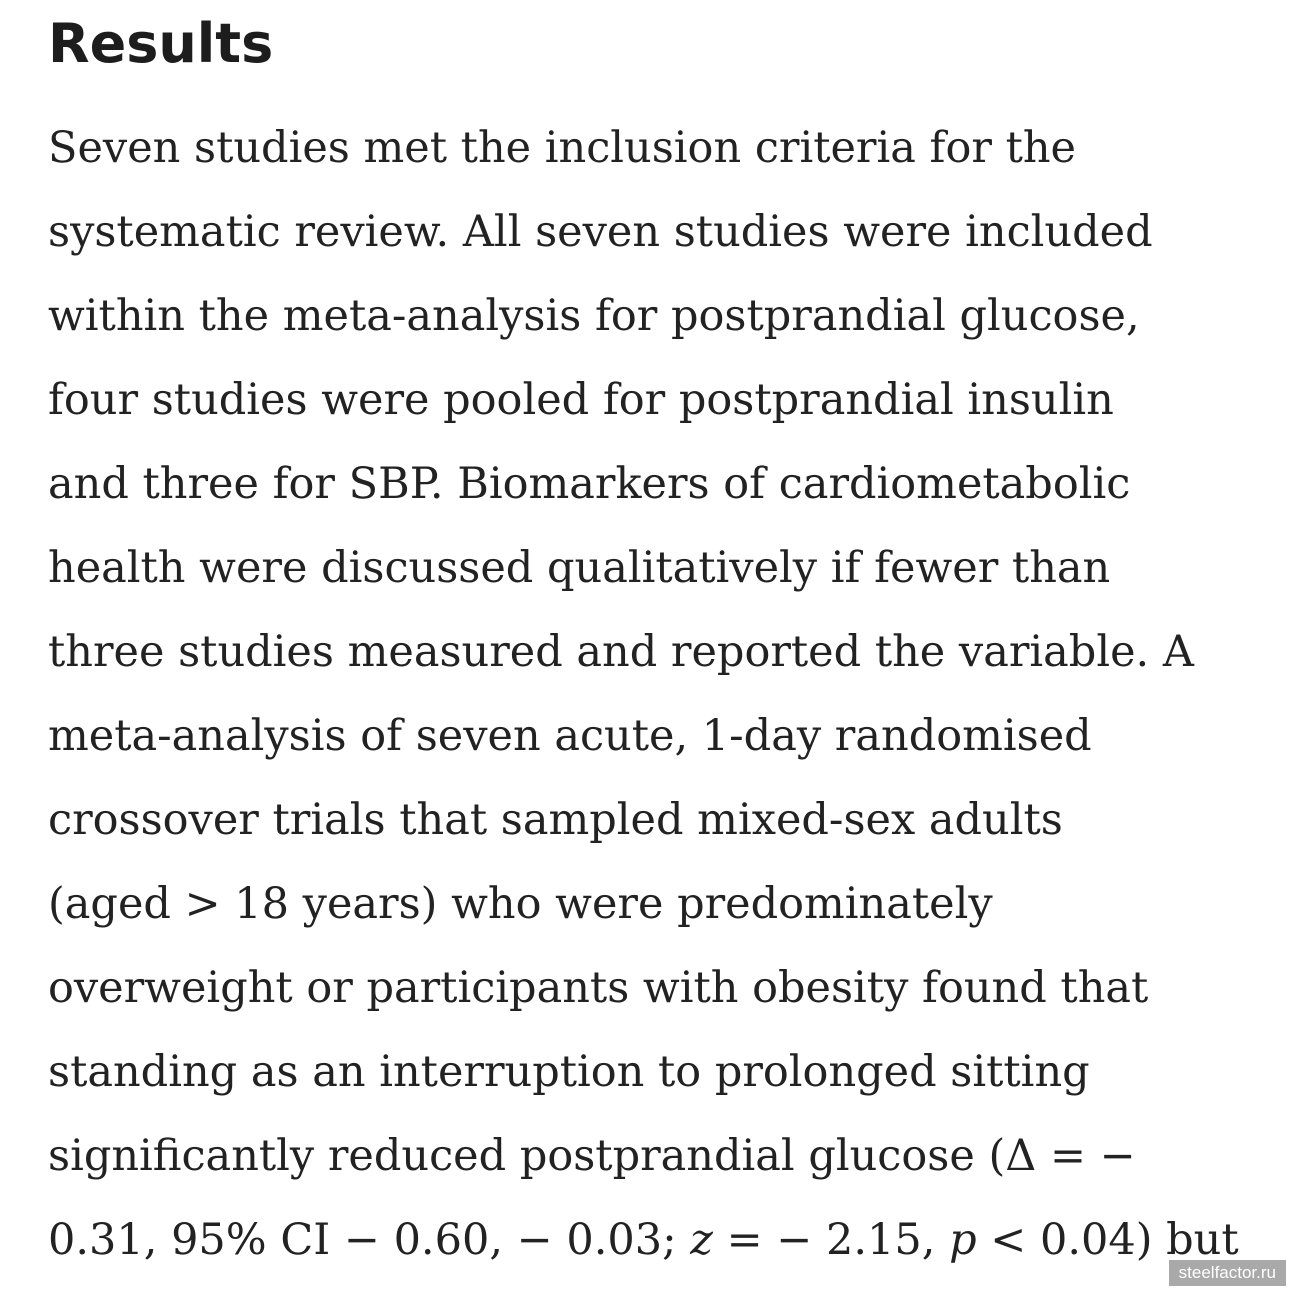 This screenshot has height=1290, width=1290. Describe the element at coordinates (369, 1240) in the screenshot. I see `stats-text: 0.31, 95% CI − 0.60, − 0.03;` at that location.